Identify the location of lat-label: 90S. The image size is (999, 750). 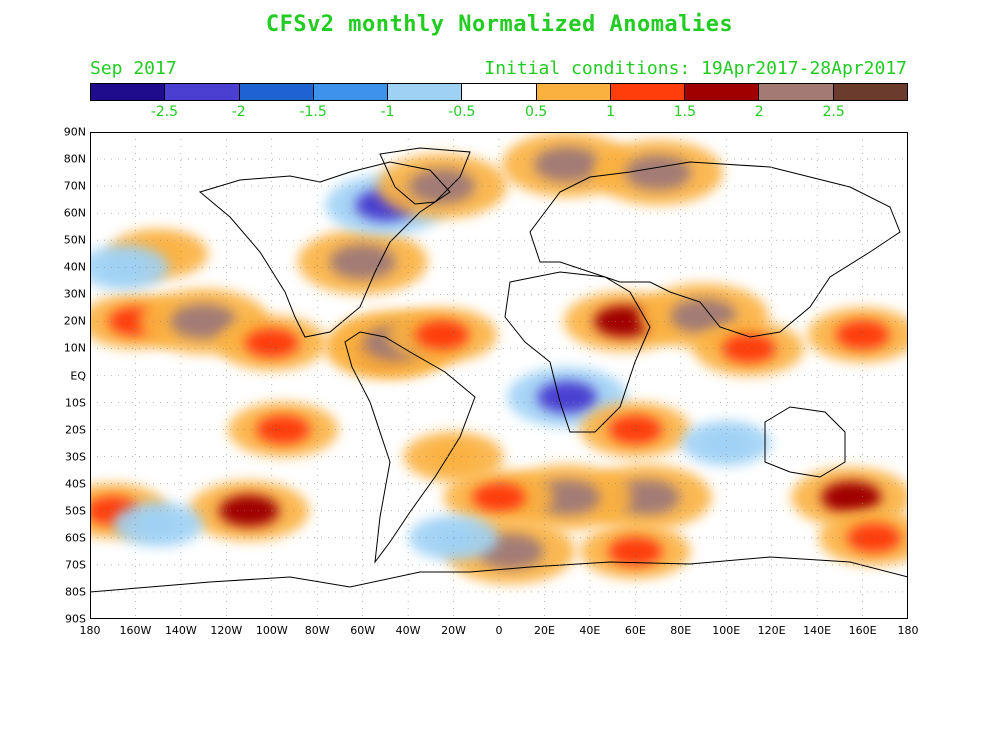
(75, 619).